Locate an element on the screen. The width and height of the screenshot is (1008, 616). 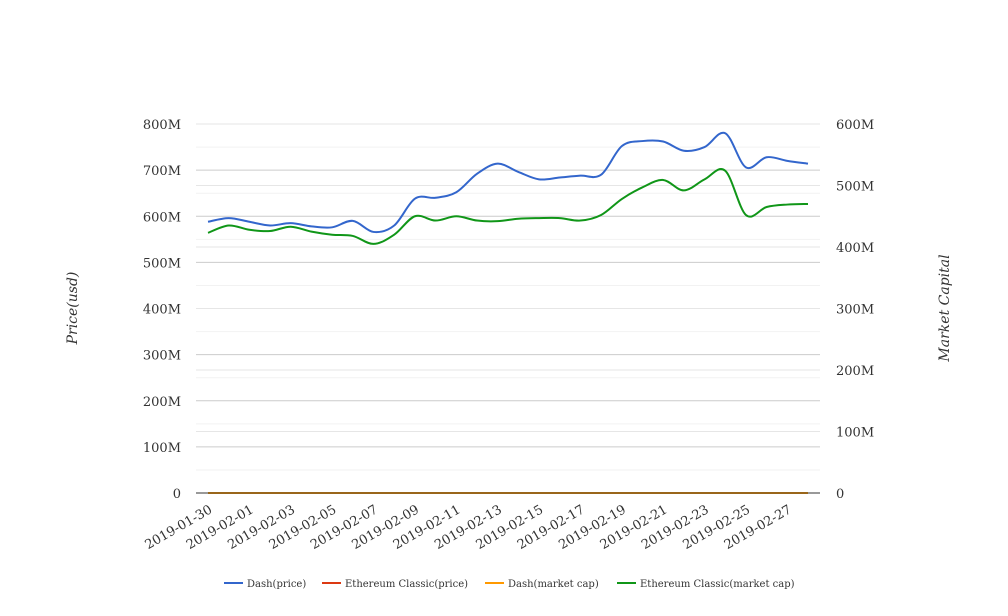
legend-label: Ethereum Classic(price) is located at coordinates (406, 584).